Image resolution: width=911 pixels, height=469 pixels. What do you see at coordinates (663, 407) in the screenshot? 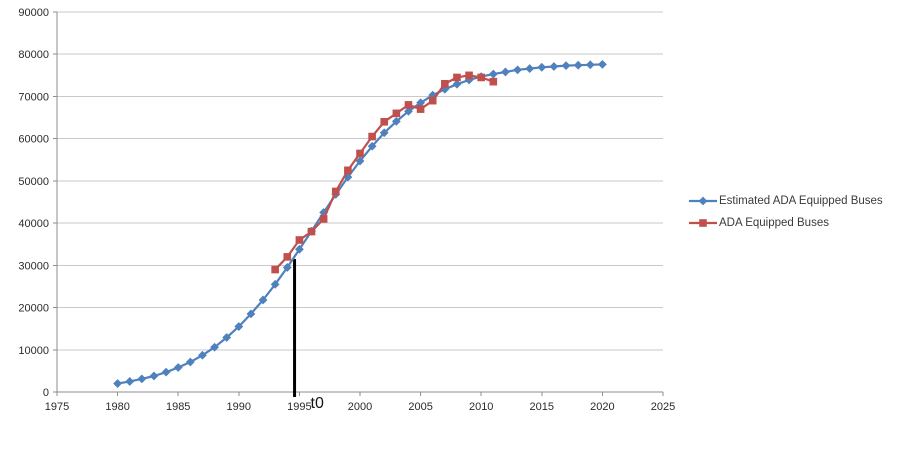
I see `x-tick-label: 2025` at bounding box center [663, 407].